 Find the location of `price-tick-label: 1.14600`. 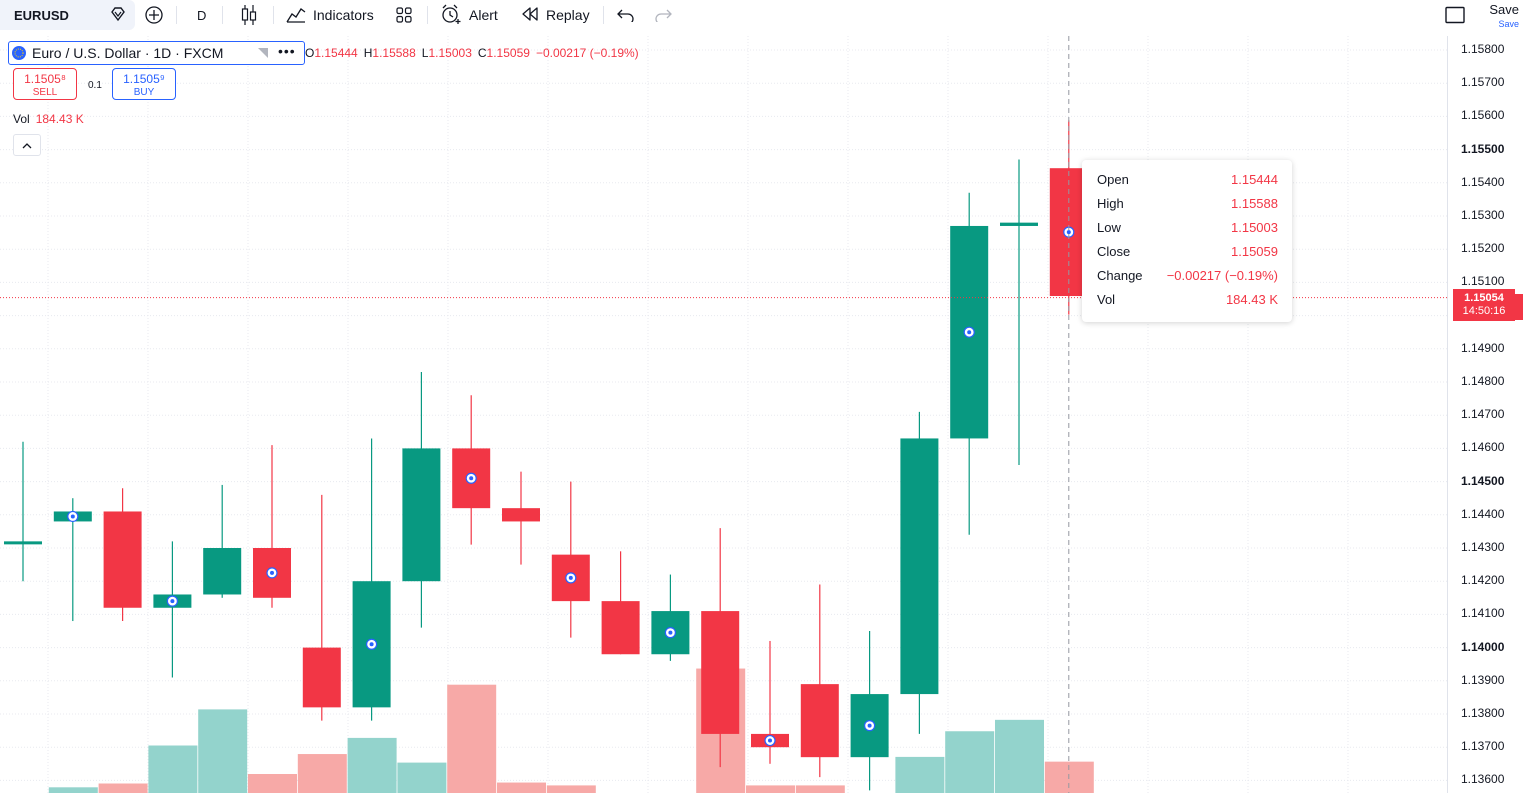

price-tick-label: 1.14600 is located at coordinates (1483, 447).